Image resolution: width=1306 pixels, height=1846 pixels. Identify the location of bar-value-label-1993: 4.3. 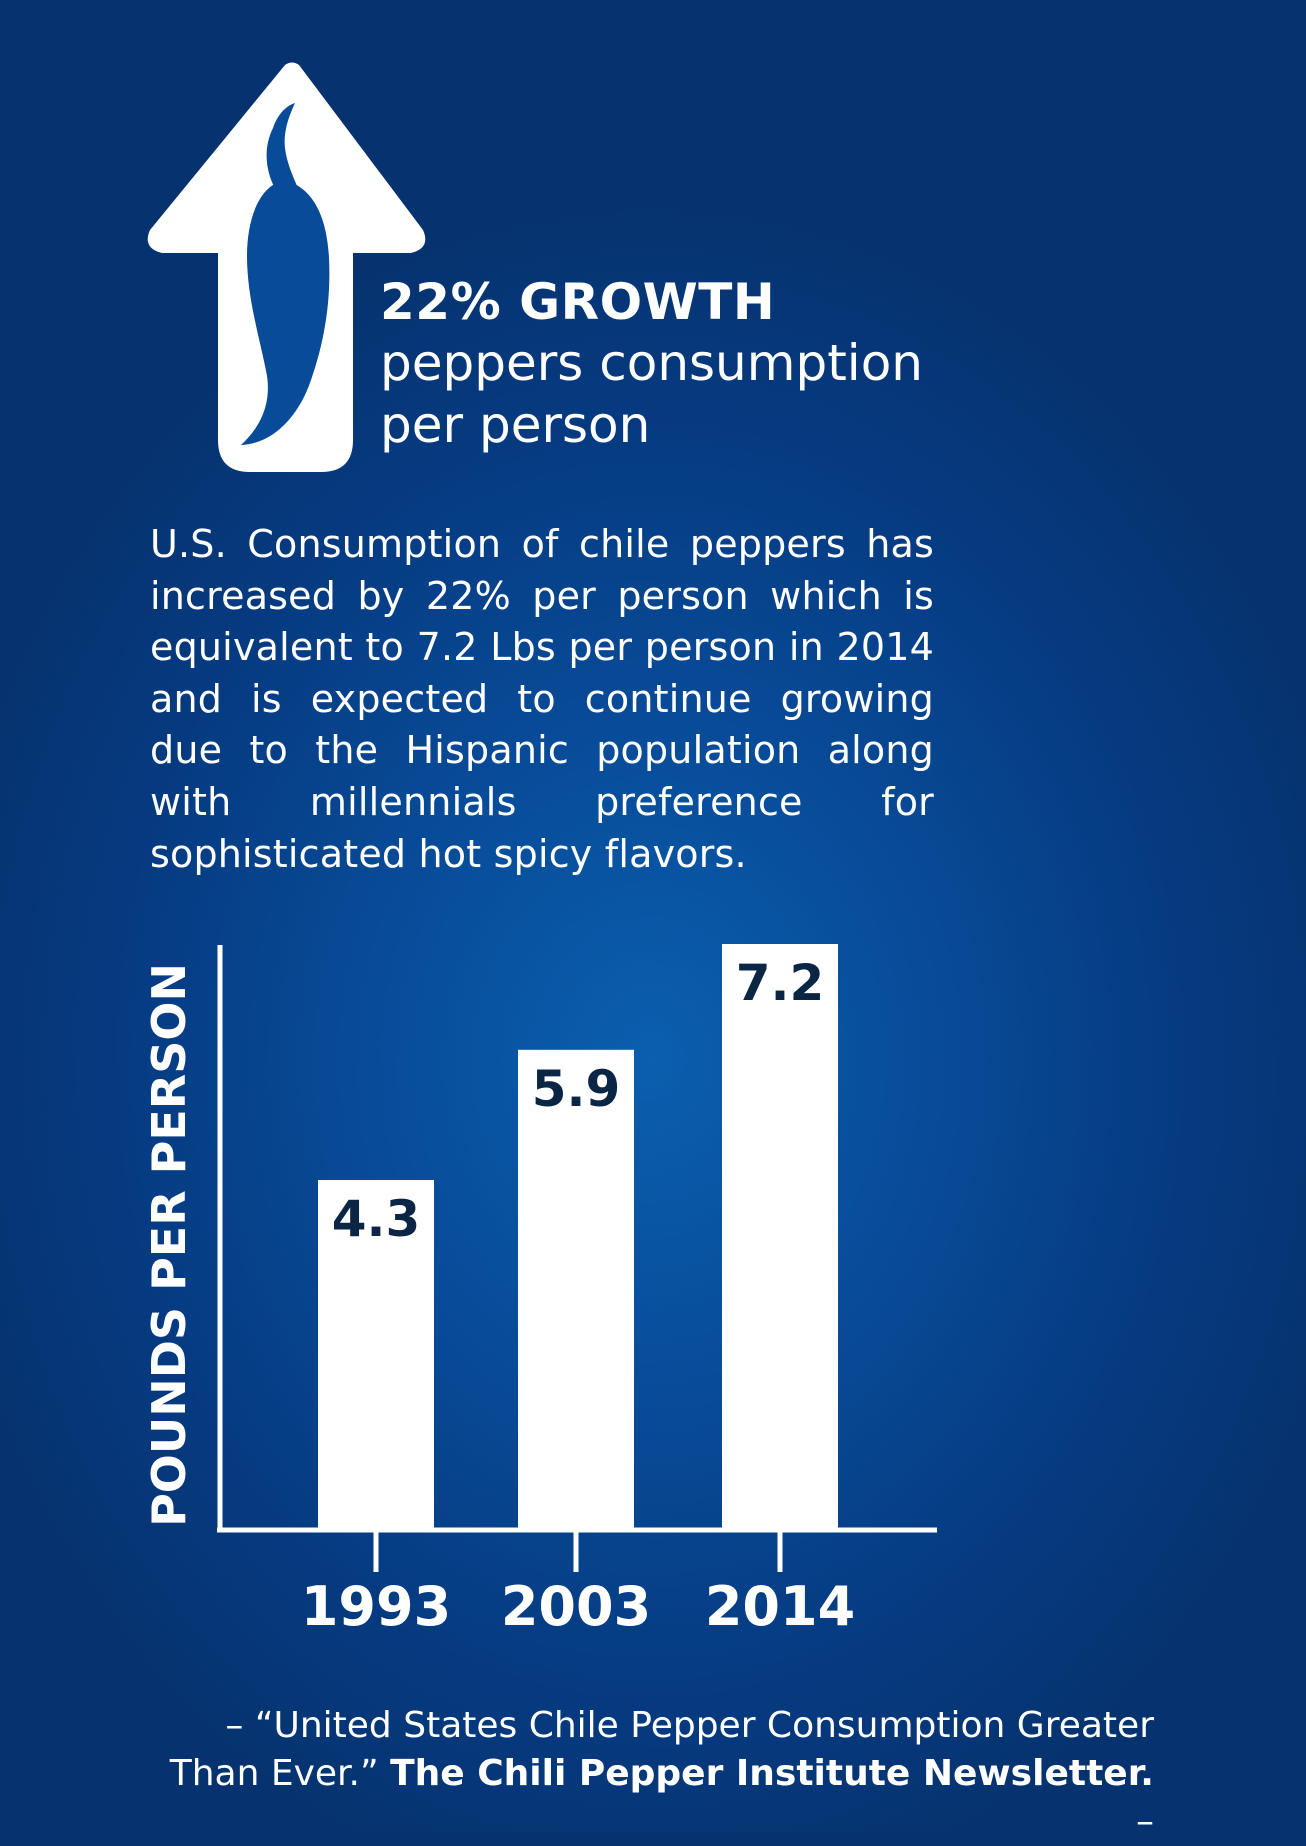
(376, 1219).